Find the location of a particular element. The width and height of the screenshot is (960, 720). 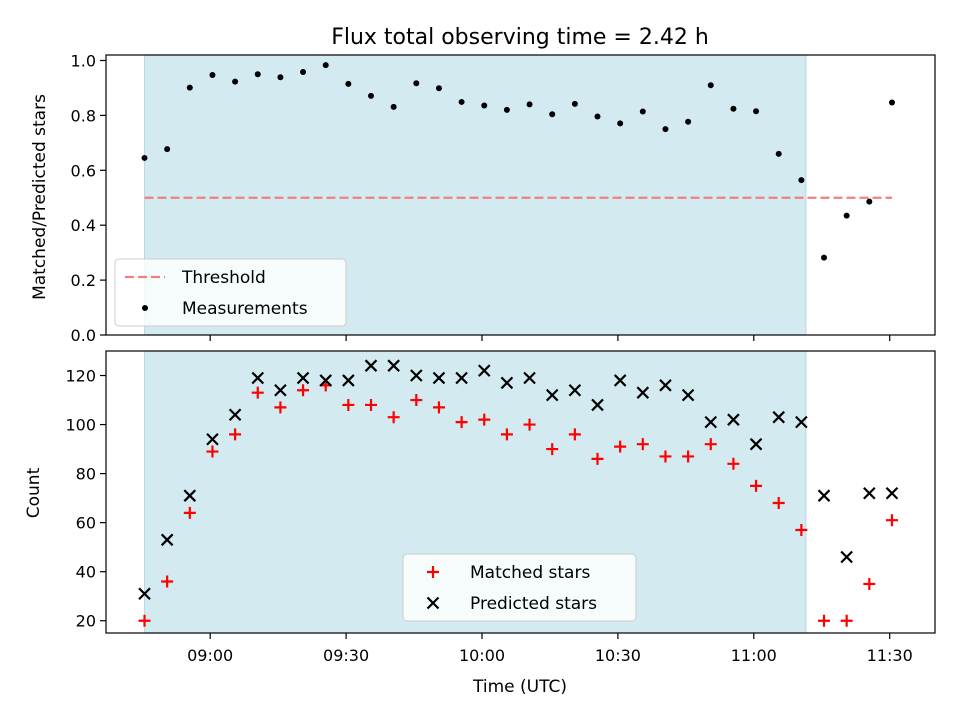

y-tick-label: 20 is located at coordinates (86, 621).